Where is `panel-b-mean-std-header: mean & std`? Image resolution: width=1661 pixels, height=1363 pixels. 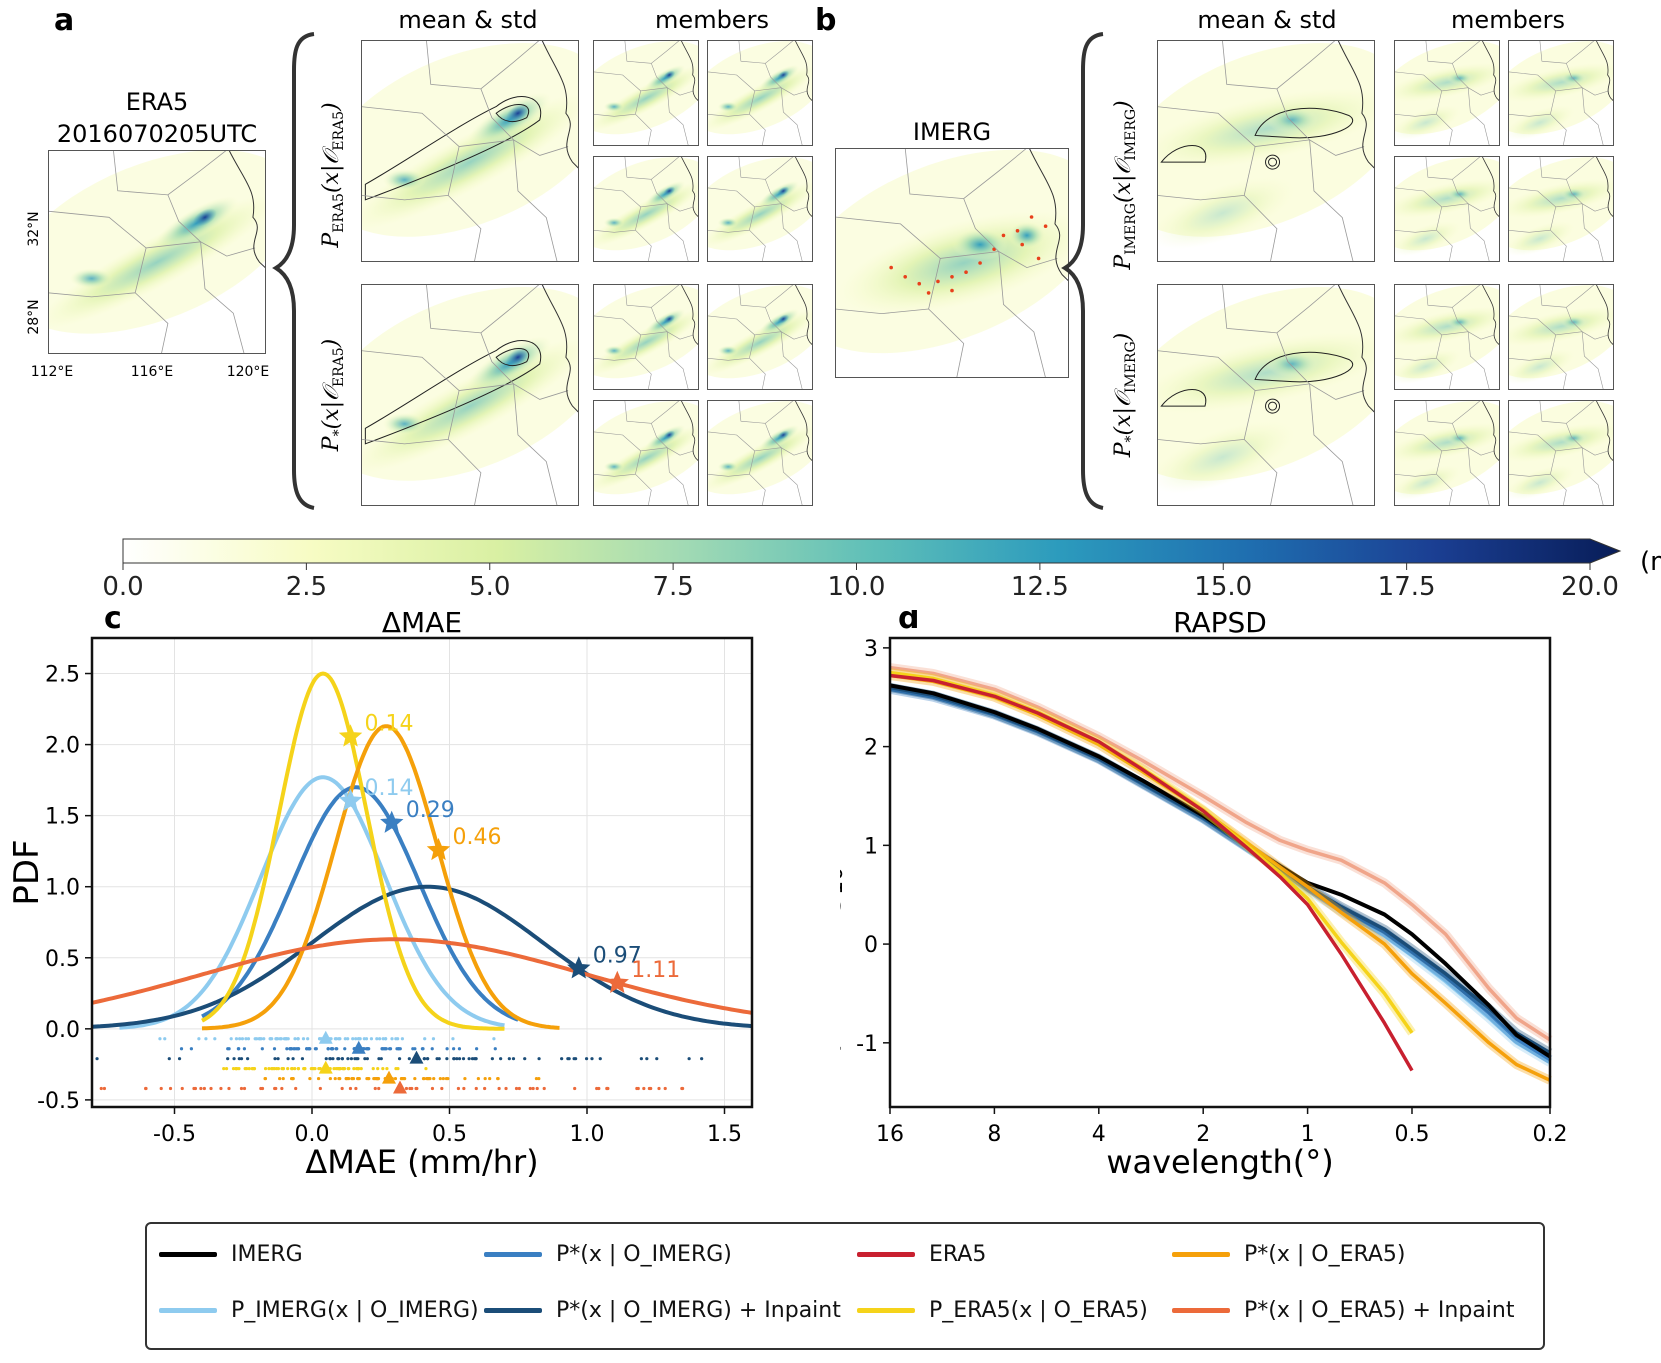 panel-b-mean-std-header: mean & std is located at coordinates (1266, 20).